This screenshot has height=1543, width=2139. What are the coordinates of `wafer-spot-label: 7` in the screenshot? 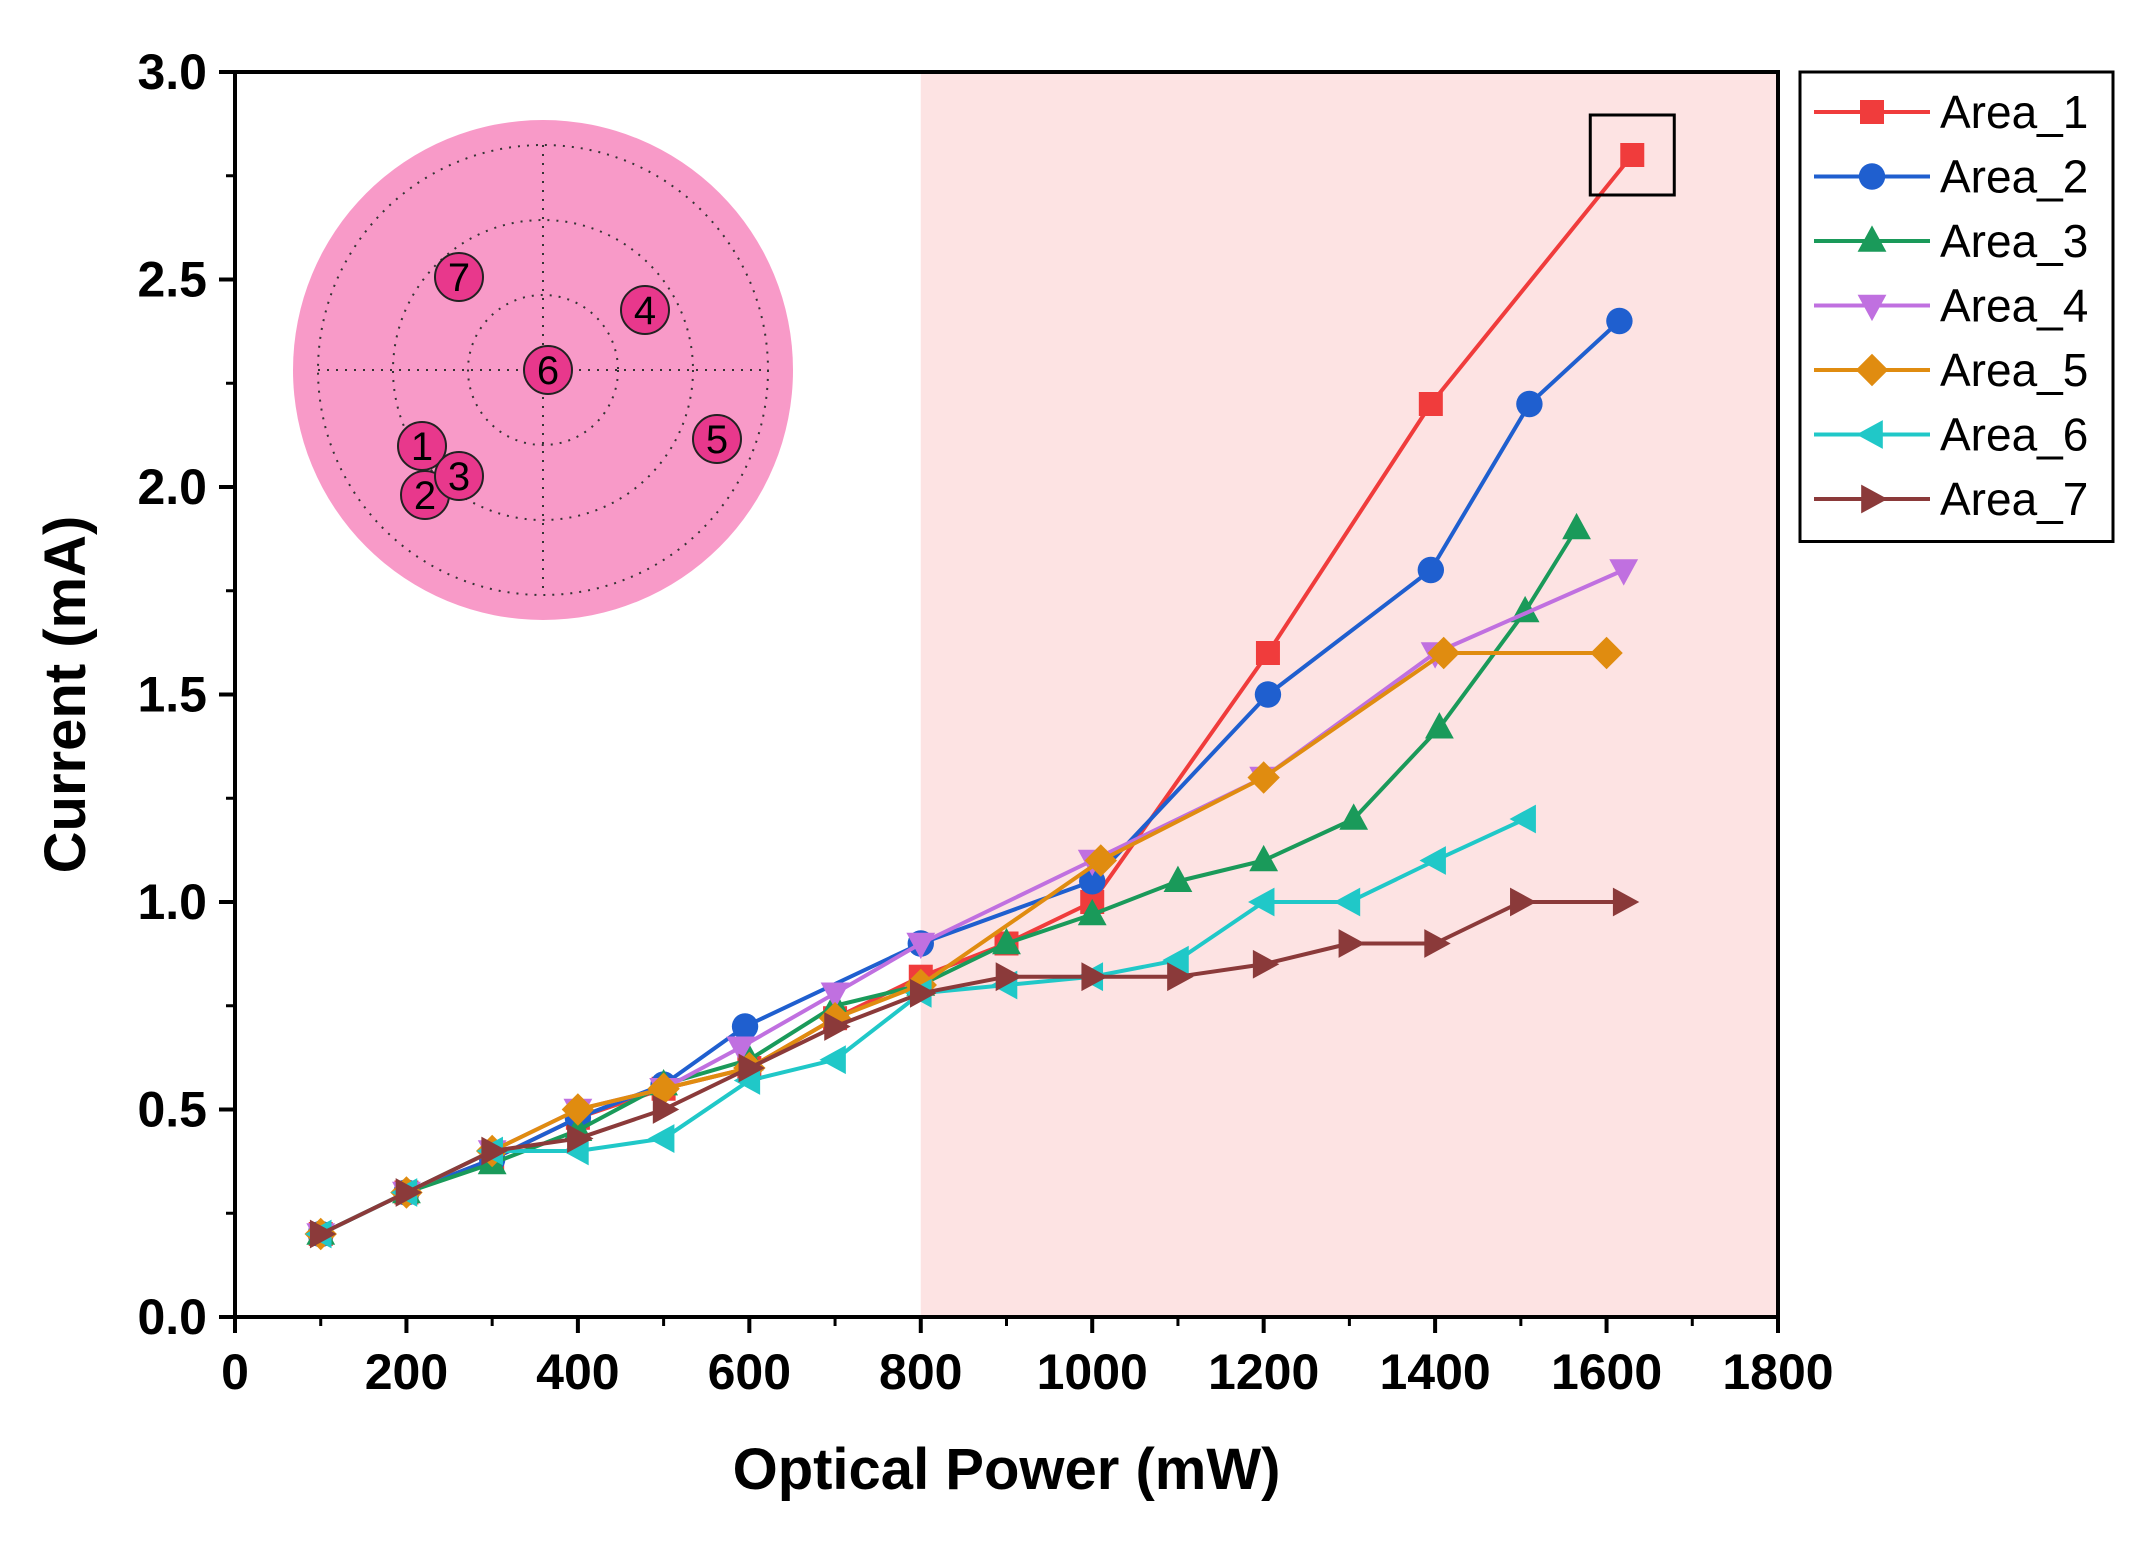 It's located at (459, 278).